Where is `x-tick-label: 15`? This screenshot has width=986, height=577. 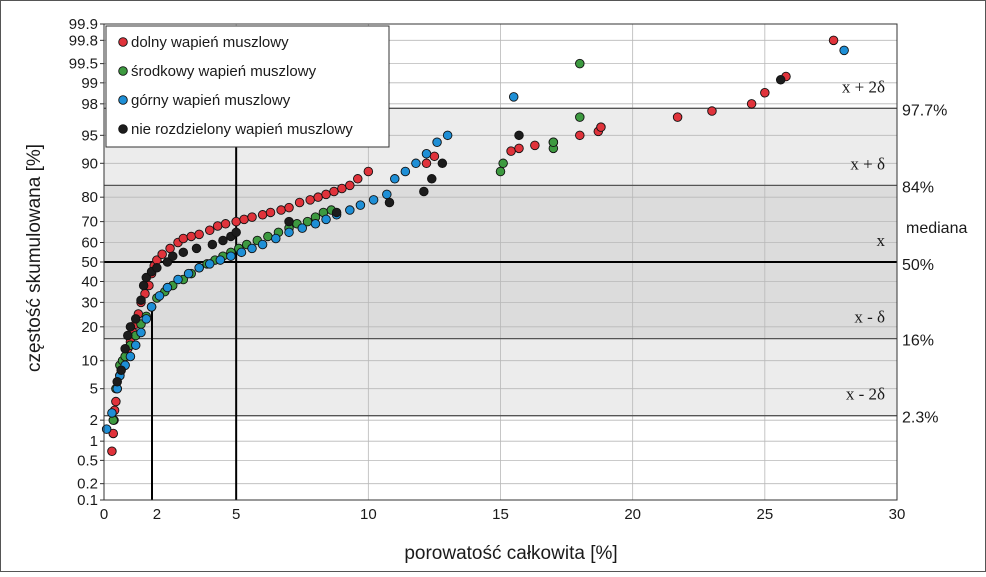 x-tick-label: 15 is located at coordinates (500, 514).